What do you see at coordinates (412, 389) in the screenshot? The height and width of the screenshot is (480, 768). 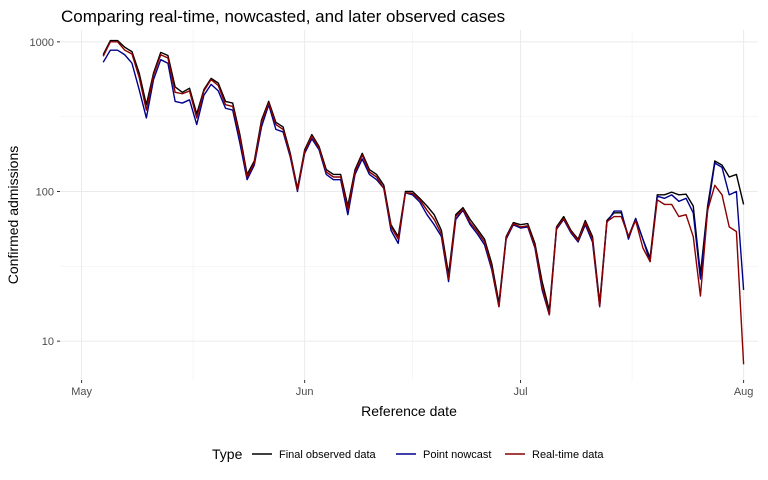 I see `x-axis: May Jun Jul Aug` at bounding box center [412, 389].